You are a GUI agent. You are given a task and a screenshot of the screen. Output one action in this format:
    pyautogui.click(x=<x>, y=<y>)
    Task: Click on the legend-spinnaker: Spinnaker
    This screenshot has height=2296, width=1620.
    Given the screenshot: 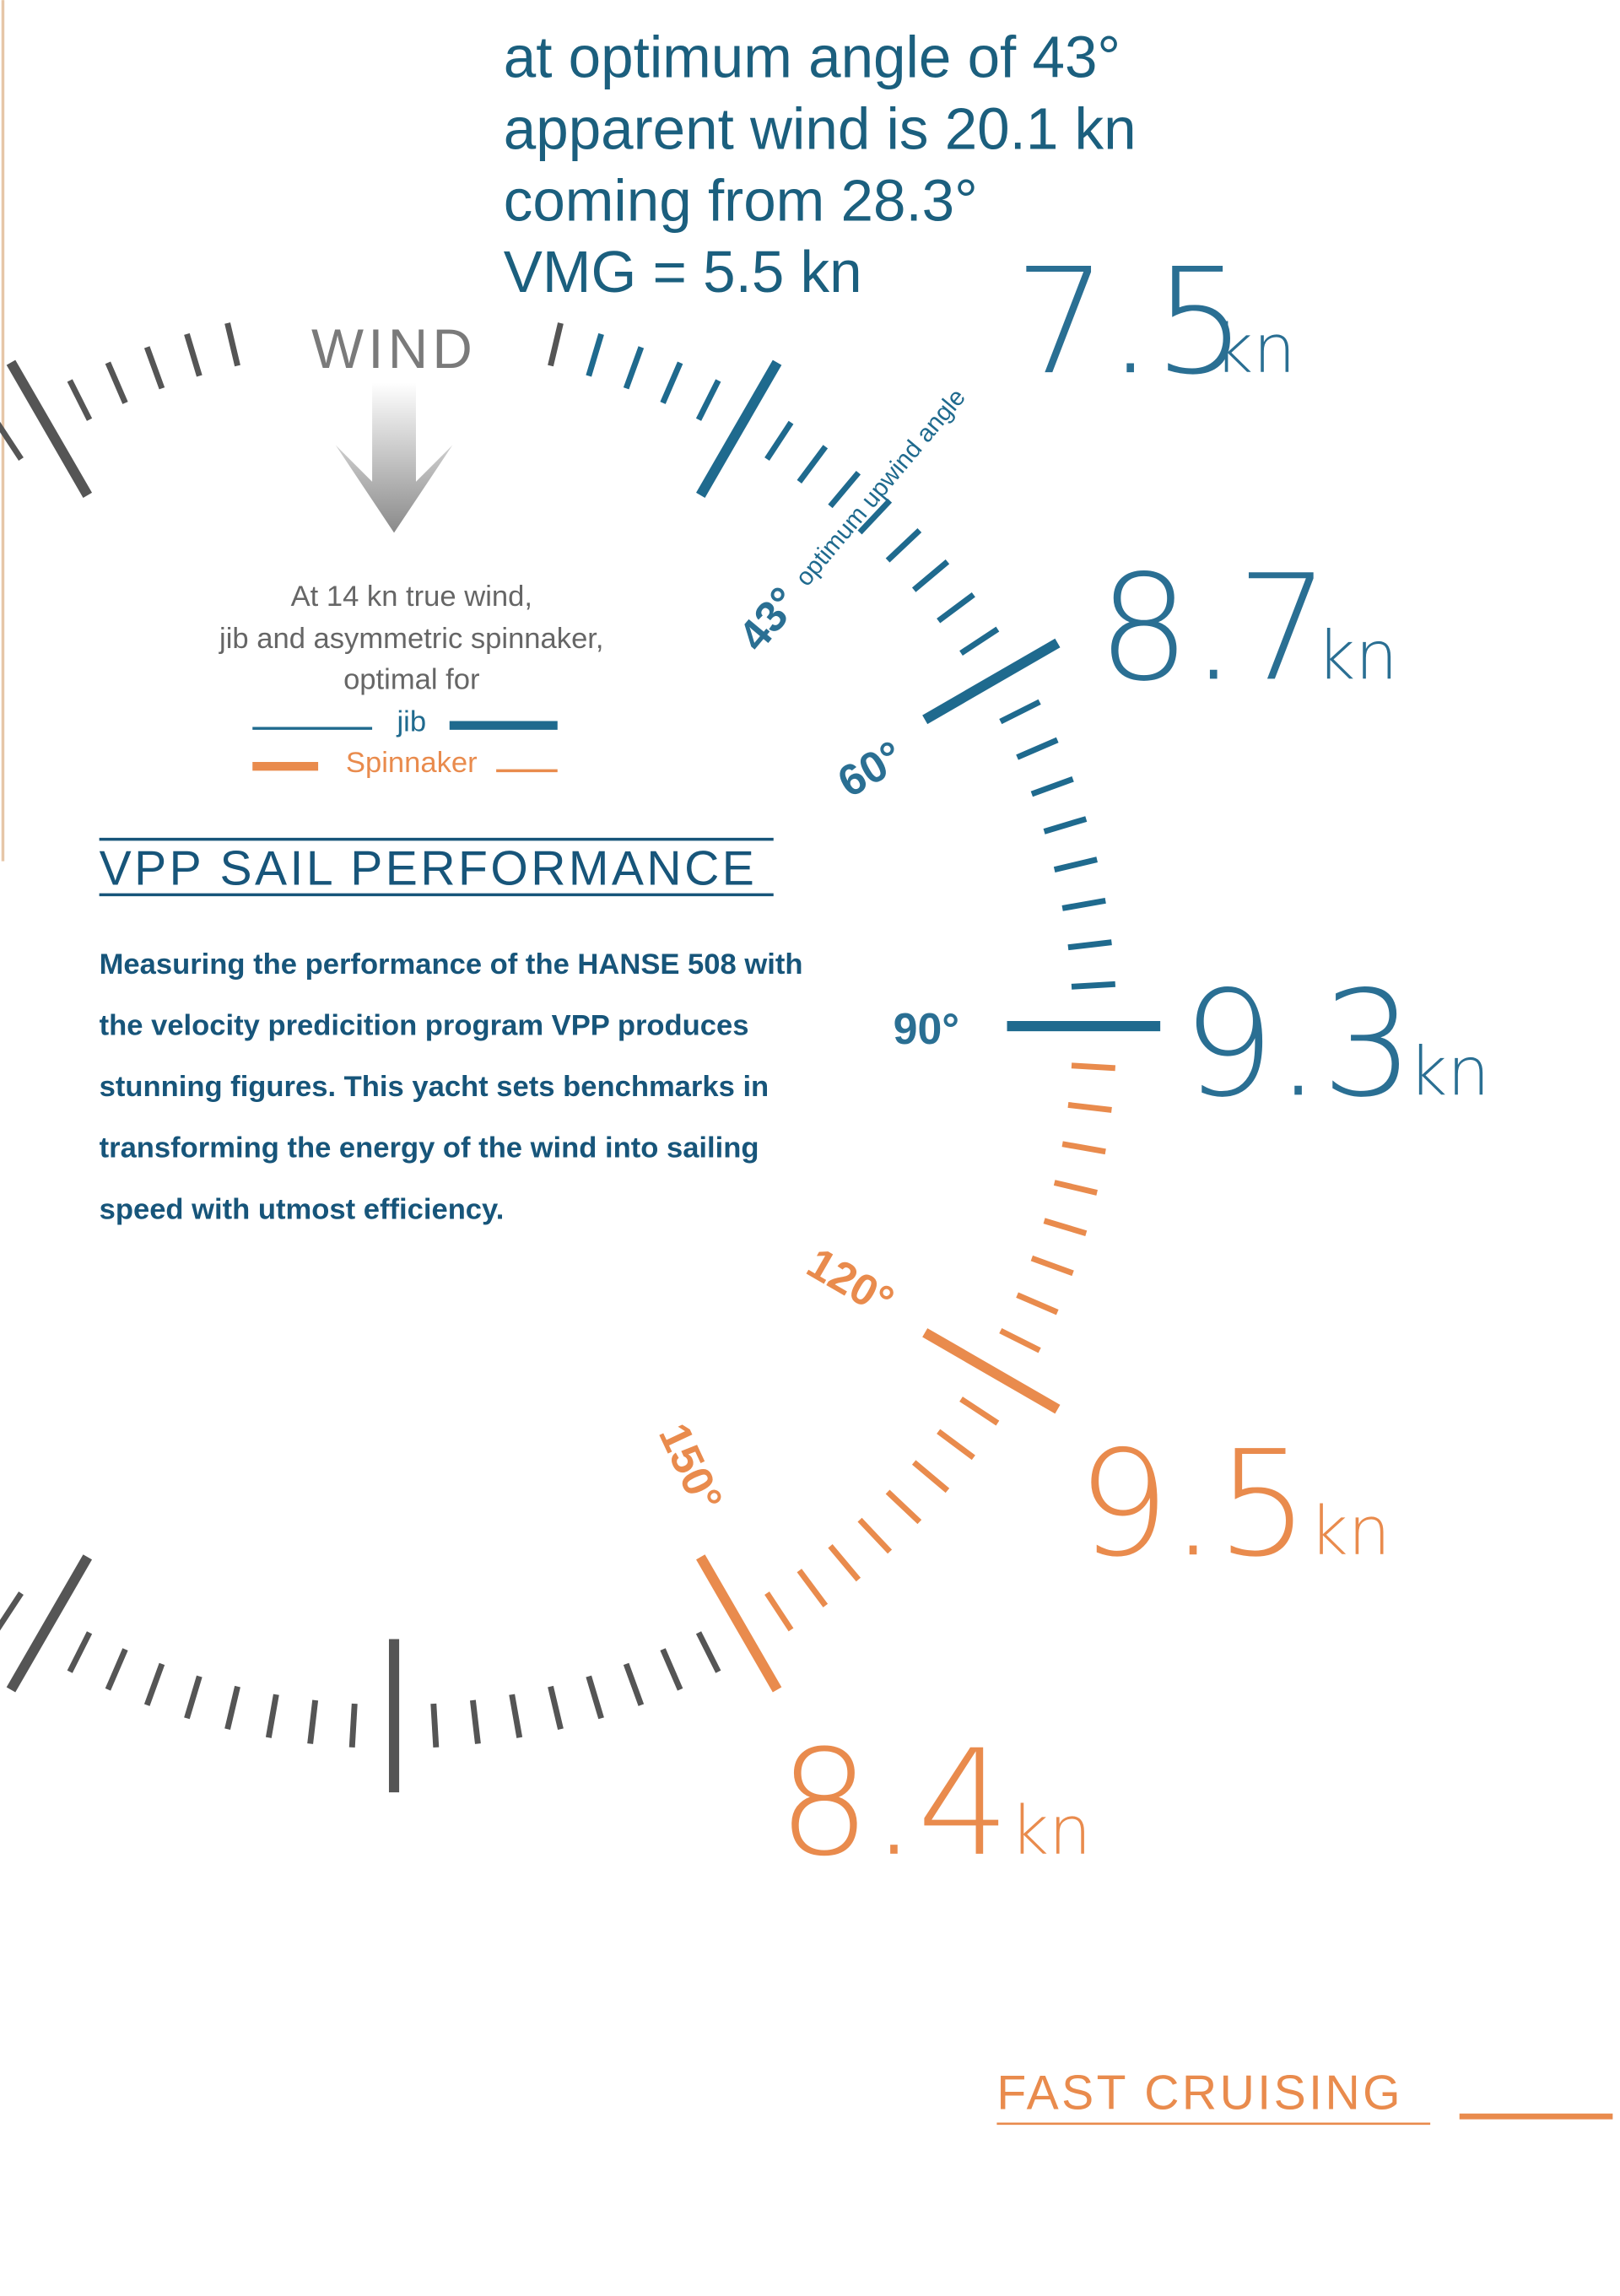 What is the action you would take?
    pyautogui.click(x=412, y=763)
    